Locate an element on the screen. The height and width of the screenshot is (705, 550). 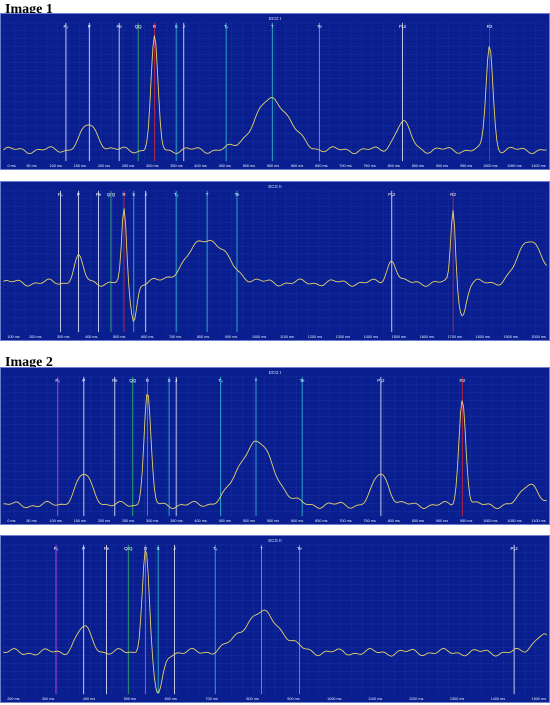
tick-label-11: 1300 ms is located at coordinates (457, 699).